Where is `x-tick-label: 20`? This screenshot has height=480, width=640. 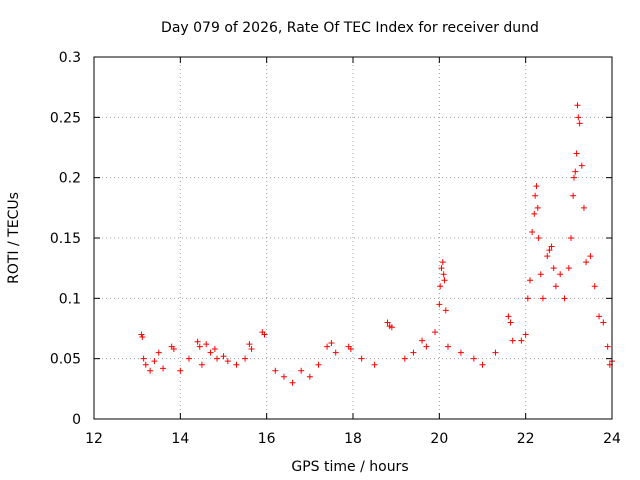
x-tick-label: 20 is located at coordinates (439, 439).